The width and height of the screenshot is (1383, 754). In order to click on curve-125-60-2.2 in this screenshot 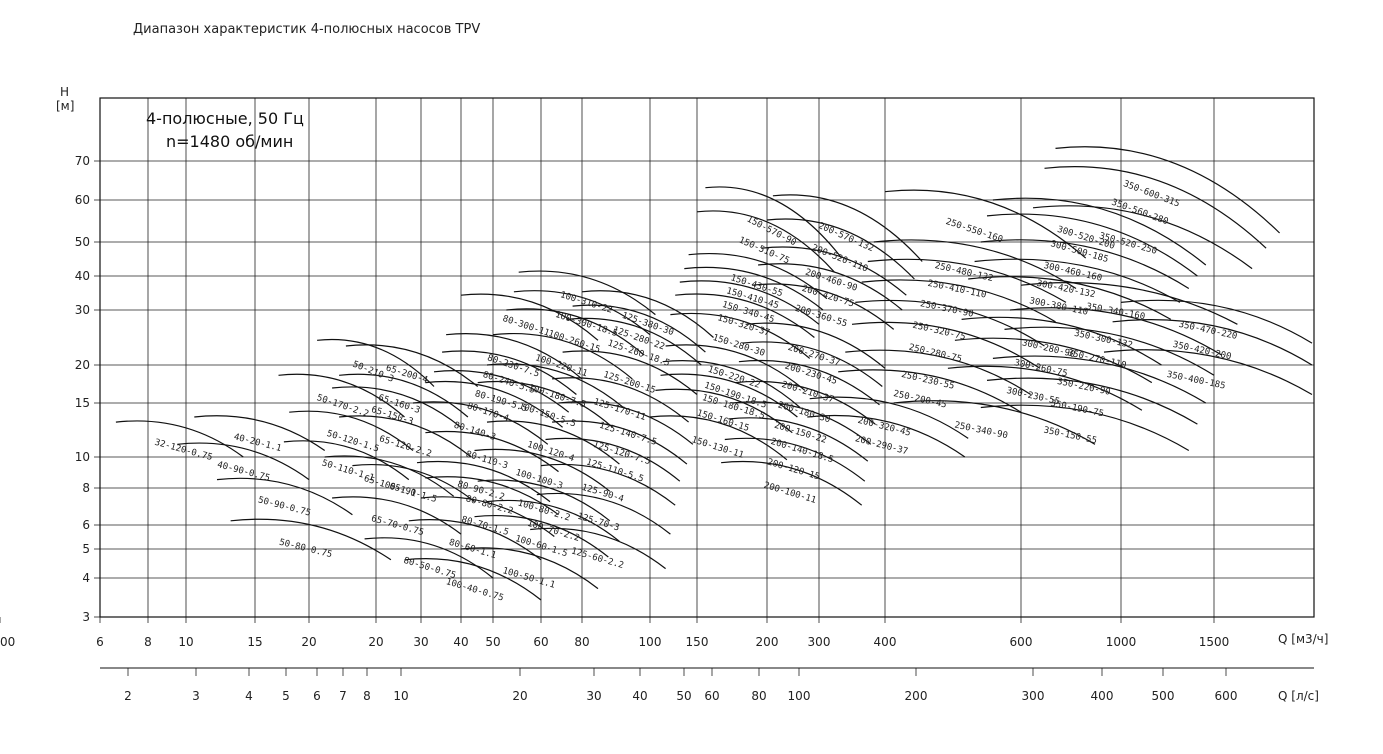, I will do `click(598, 548)`.